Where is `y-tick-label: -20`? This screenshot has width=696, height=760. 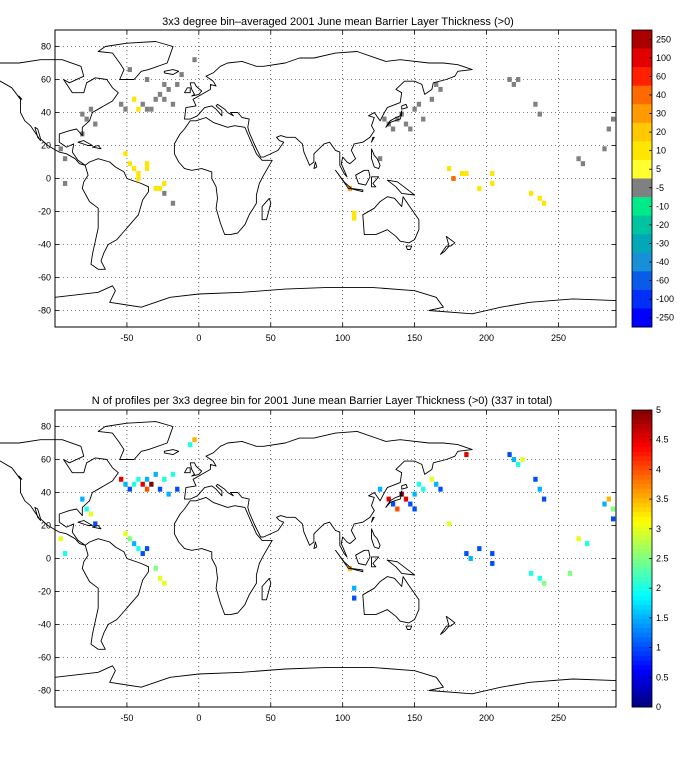
y-tick-label: -20 is located at coordinates (44, 592).